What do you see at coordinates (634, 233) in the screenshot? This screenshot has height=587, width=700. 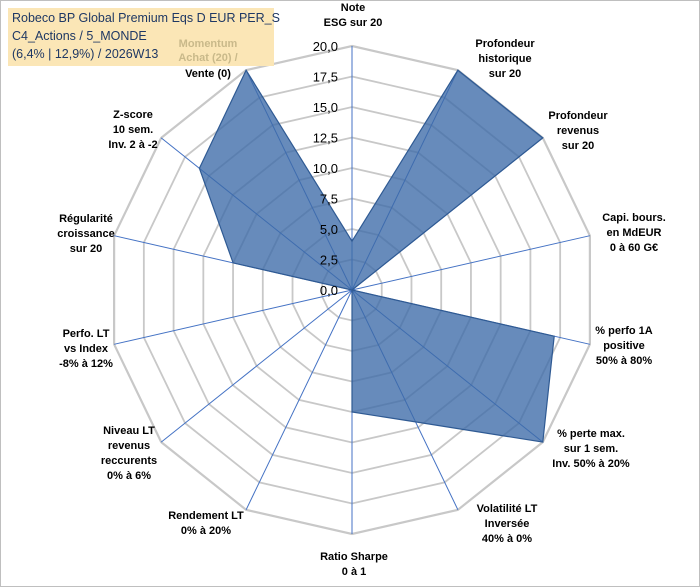 I see `axis-label: Capi. bours. en MdEUR 0 à 60 G€` at bounding box center [634, 233].